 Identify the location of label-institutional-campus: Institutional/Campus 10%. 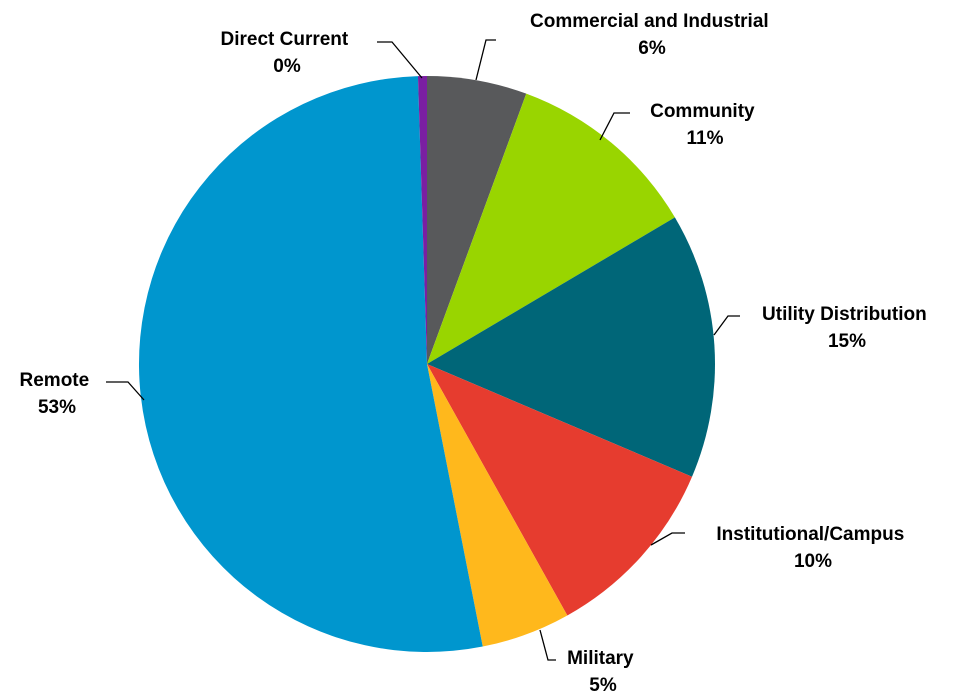
(812, 548).